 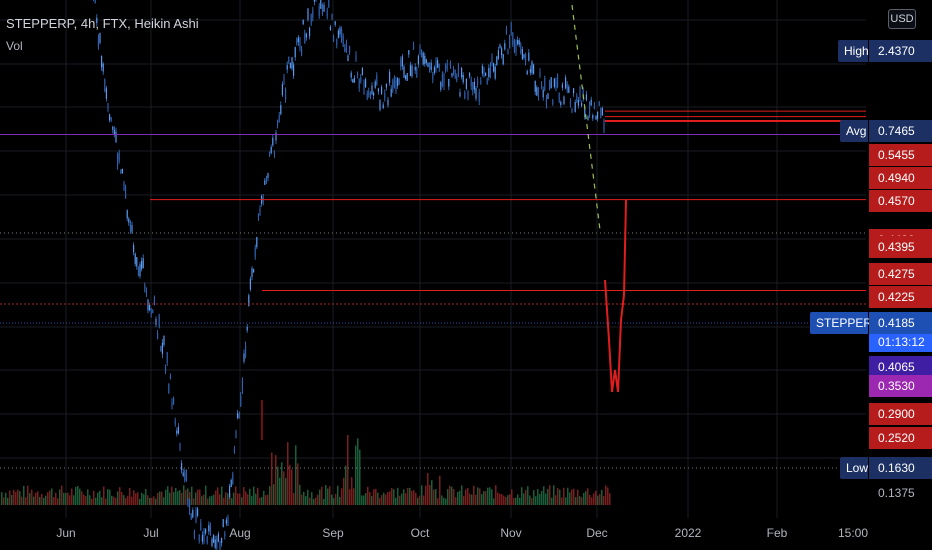 What do you see at coordinates (900, 414) in the screenshot?
I see `price-axis-label: 0.2900` at bounding box center [900, 414].